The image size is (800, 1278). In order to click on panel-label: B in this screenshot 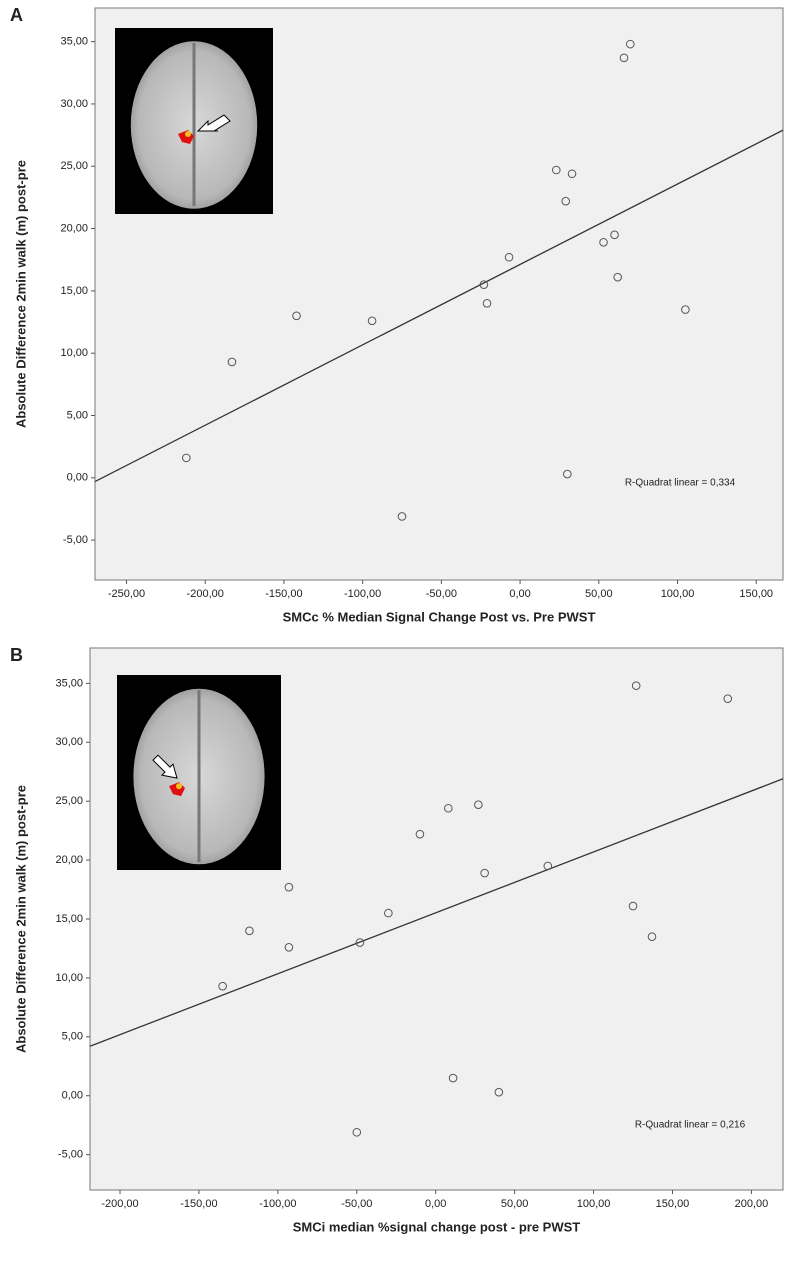, I will do `click(16, 655)`.